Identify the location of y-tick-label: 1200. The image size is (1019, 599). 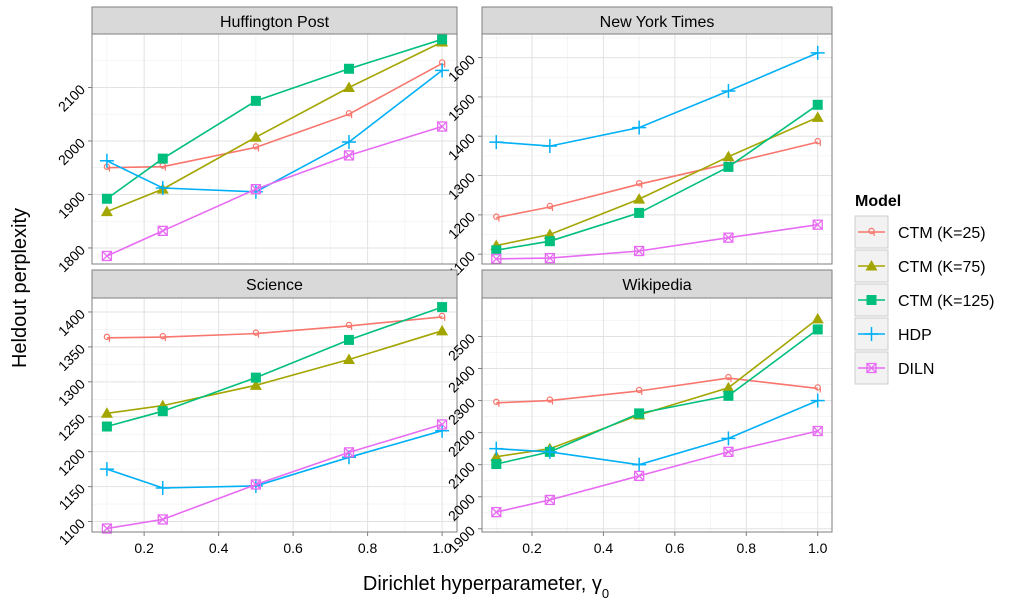
(71, 461).